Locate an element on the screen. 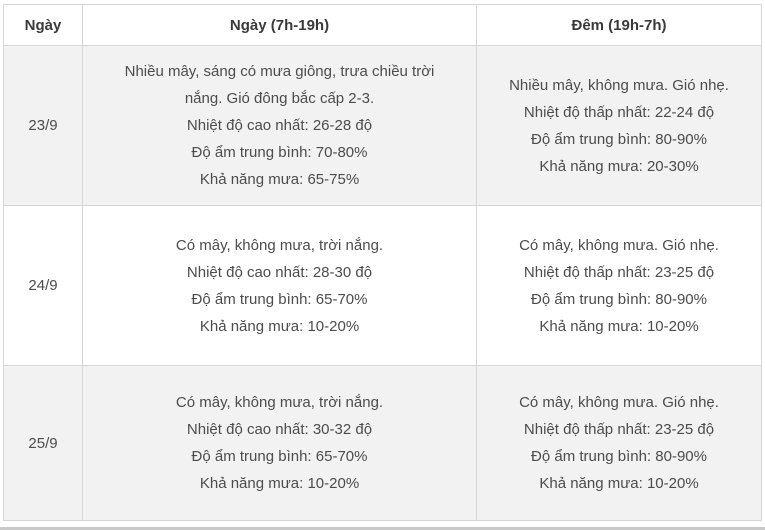 Image resolution: width=765 pixels, height=530 pixels. header-cell-night: Đêm (19h-7h) is located at coordinates (619, 25).